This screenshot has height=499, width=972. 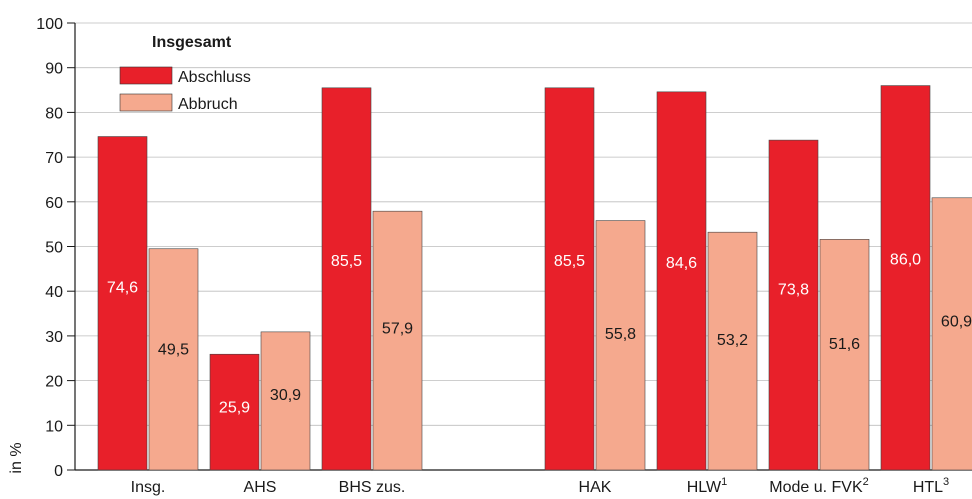 I want to click on category-label: BHS zus., so click(x=372, y=487).